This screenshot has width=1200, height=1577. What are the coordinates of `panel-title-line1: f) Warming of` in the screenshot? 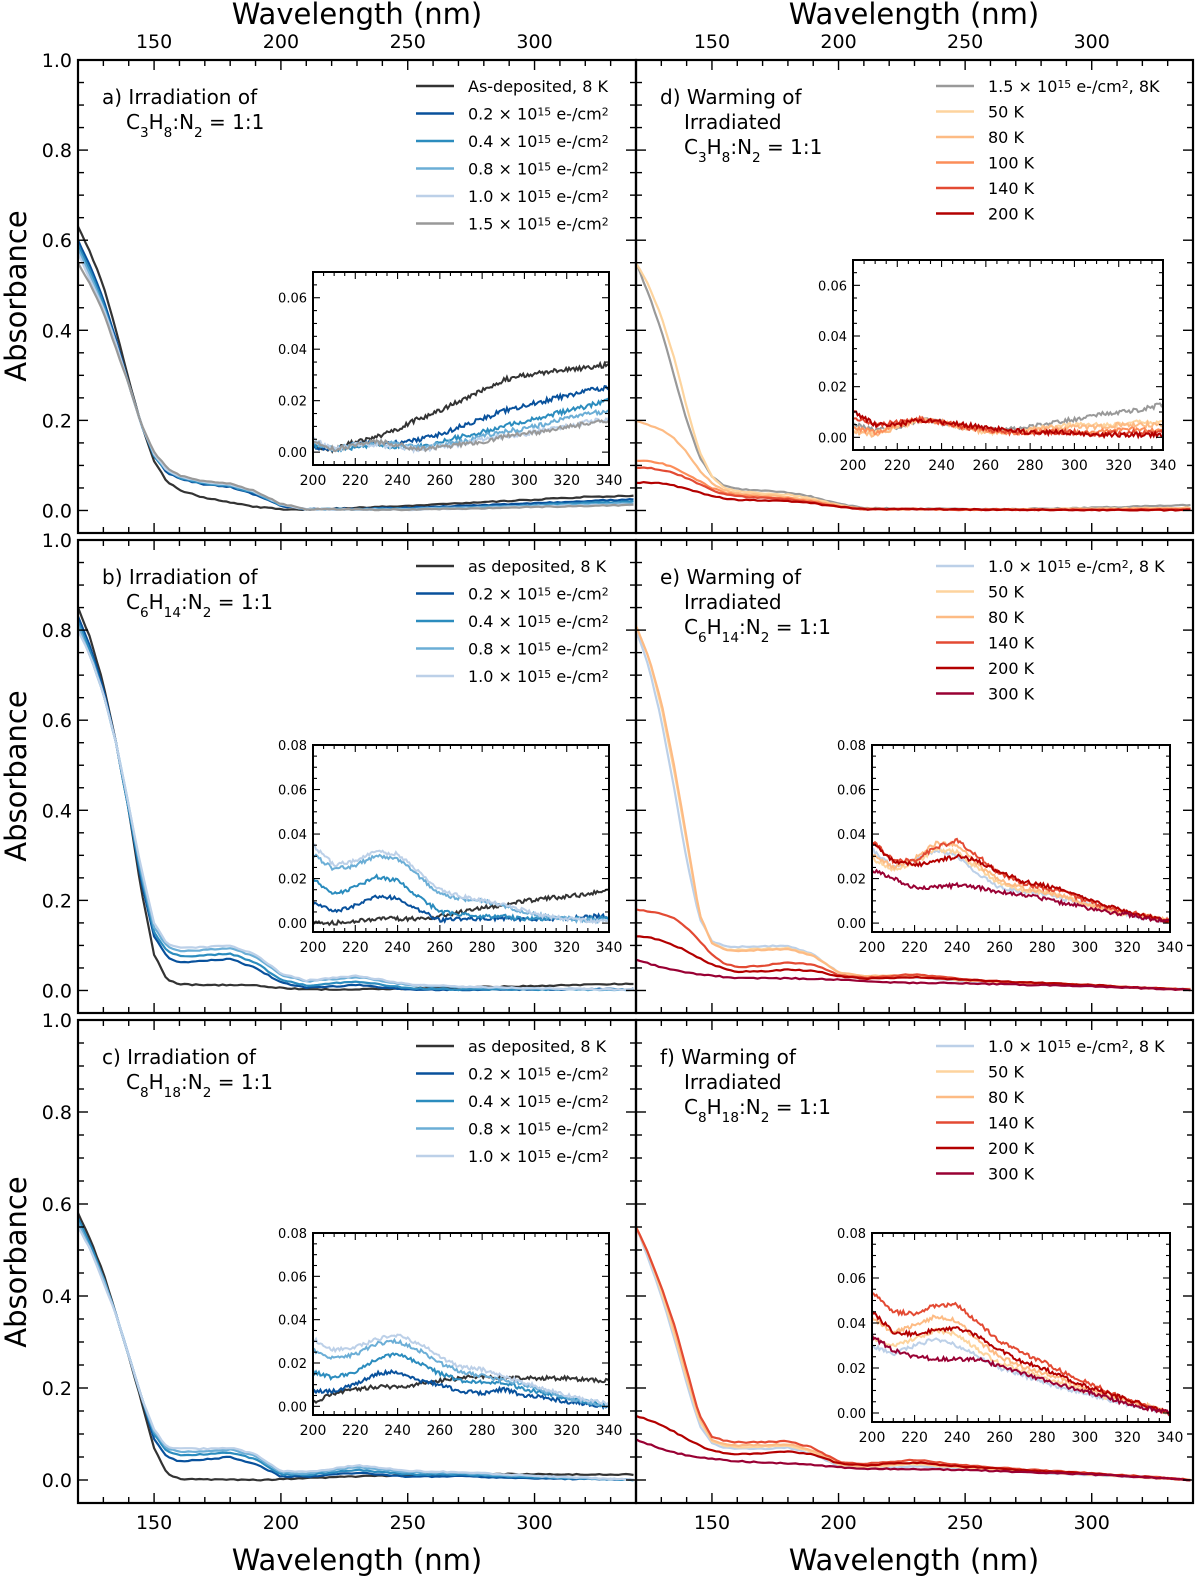 It's located at (728, 1057).